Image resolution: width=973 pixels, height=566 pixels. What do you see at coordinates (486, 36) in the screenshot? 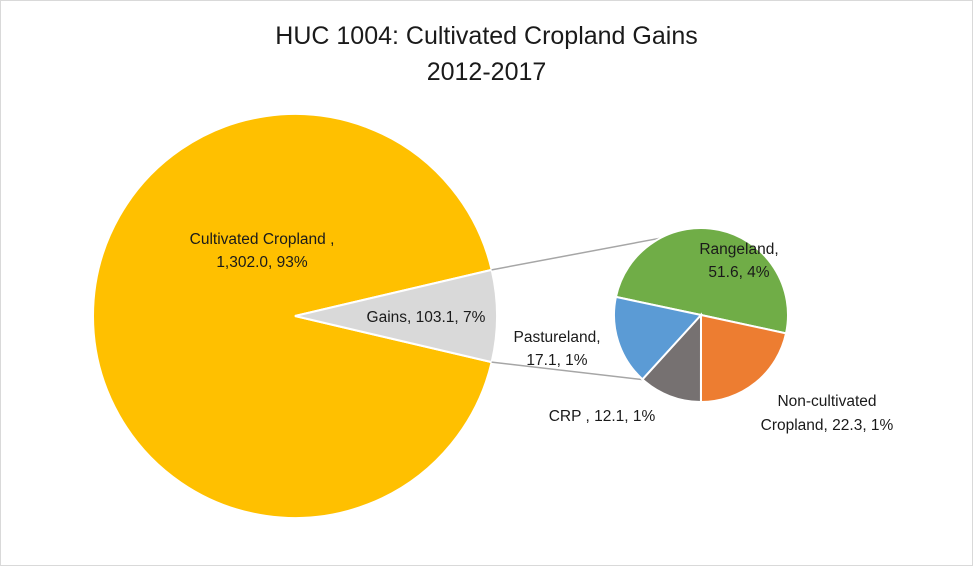
I see `chart-title-line1: HUC 1004: Cultivated Cropland Gains` at bounding box center [486, 36].